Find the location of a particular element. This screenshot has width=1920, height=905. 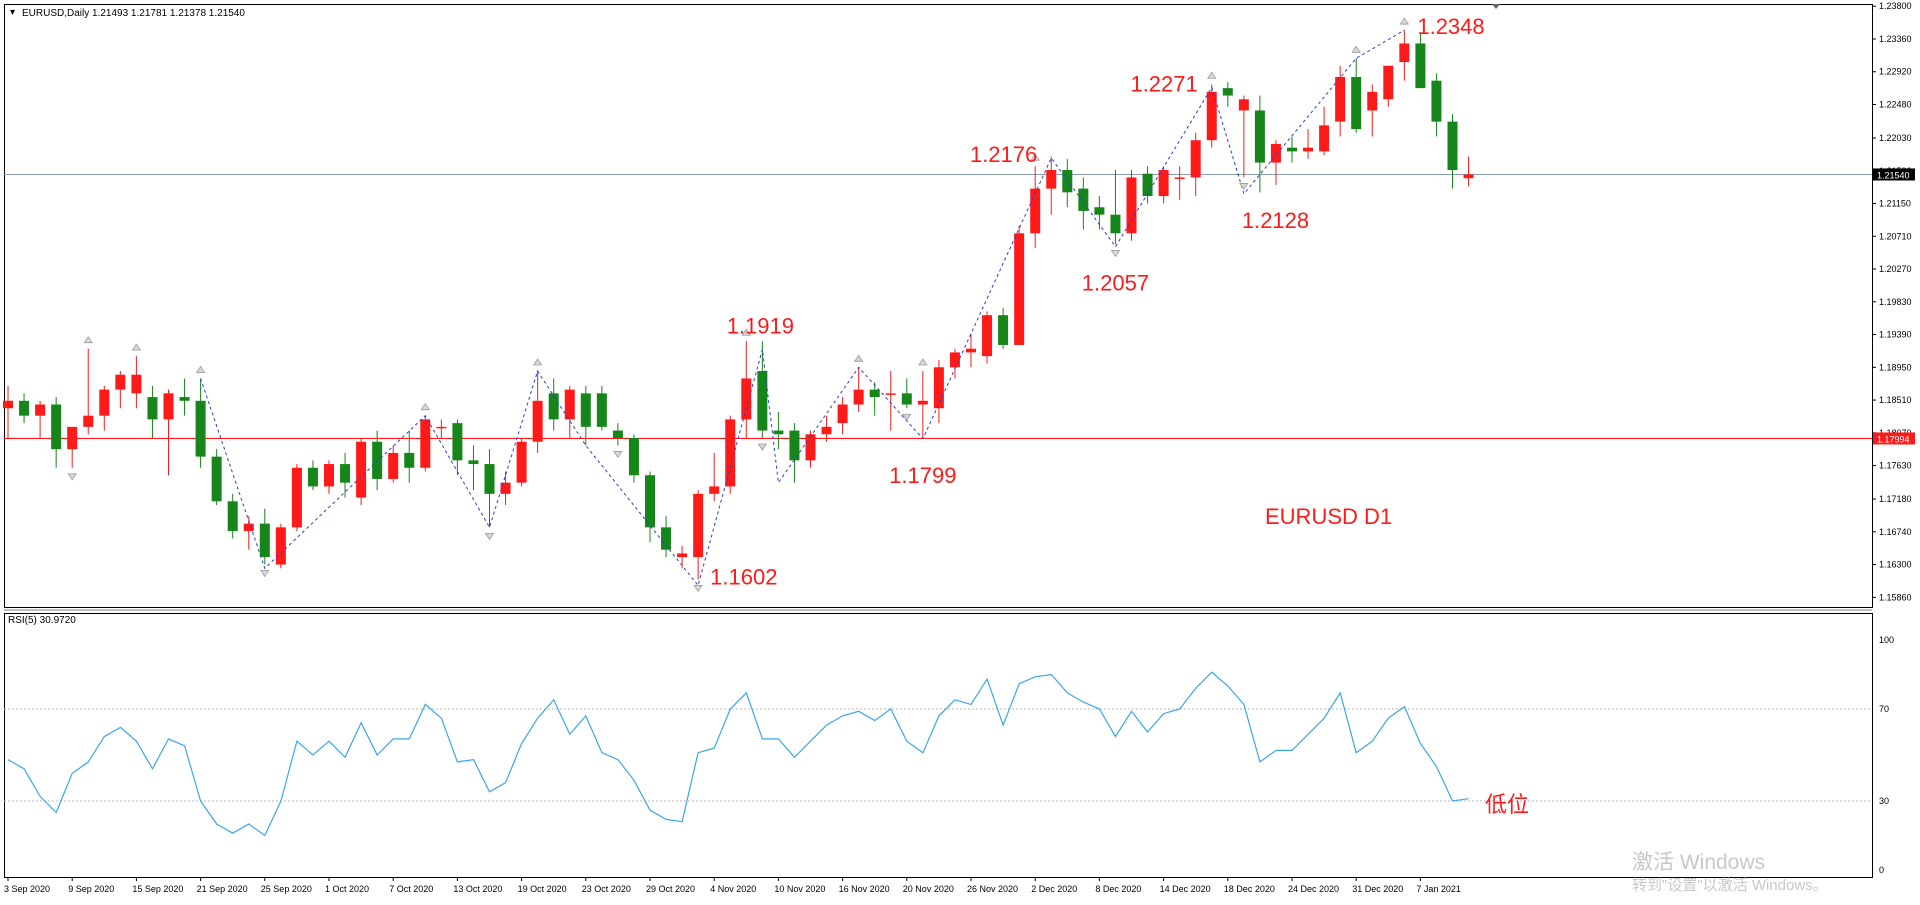

price-tick-label: 1.15860 is located at coordinates (1895, 597).